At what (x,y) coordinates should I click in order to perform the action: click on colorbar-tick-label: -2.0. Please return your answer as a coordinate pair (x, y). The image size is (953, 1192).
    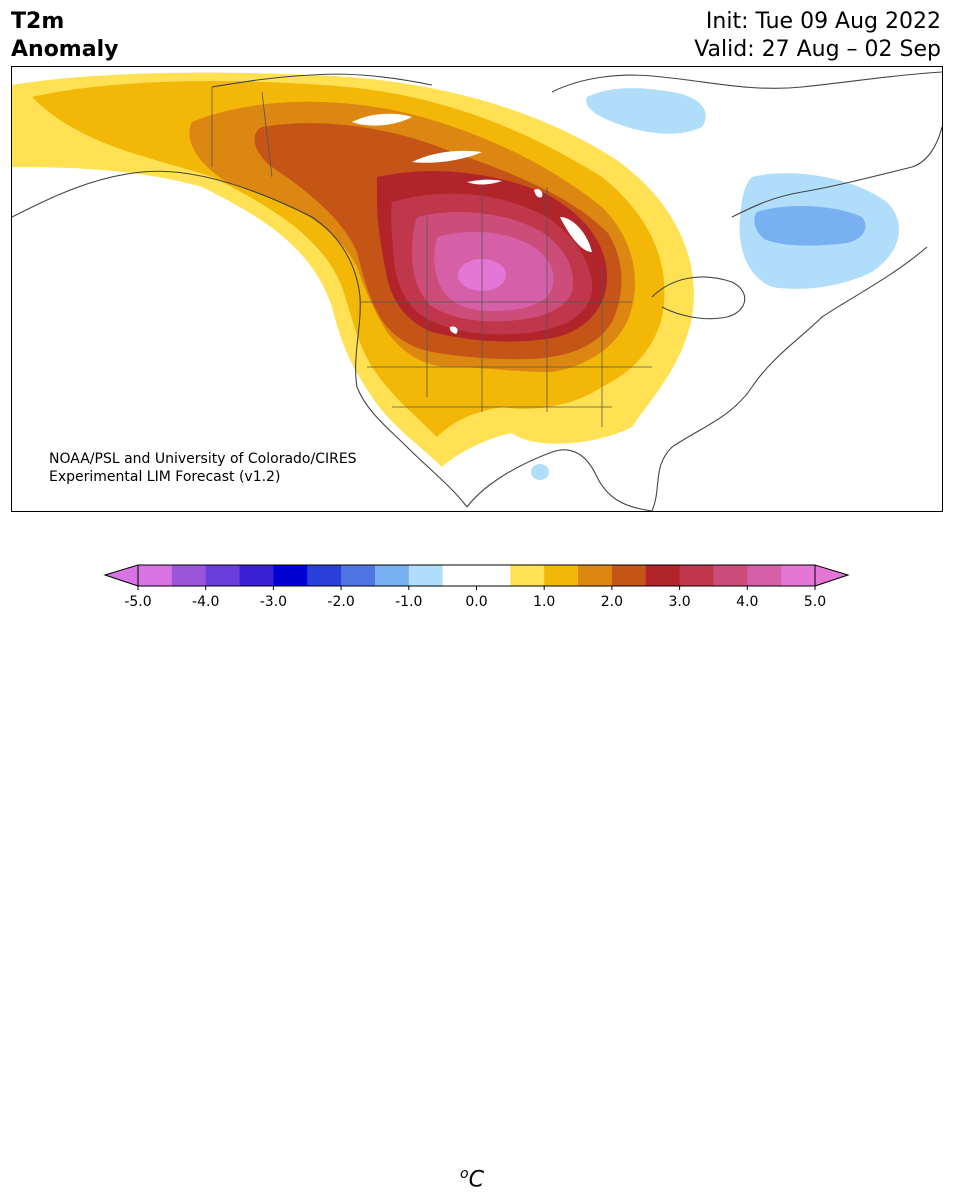
    Looking at the image, I should click on (340, 602).